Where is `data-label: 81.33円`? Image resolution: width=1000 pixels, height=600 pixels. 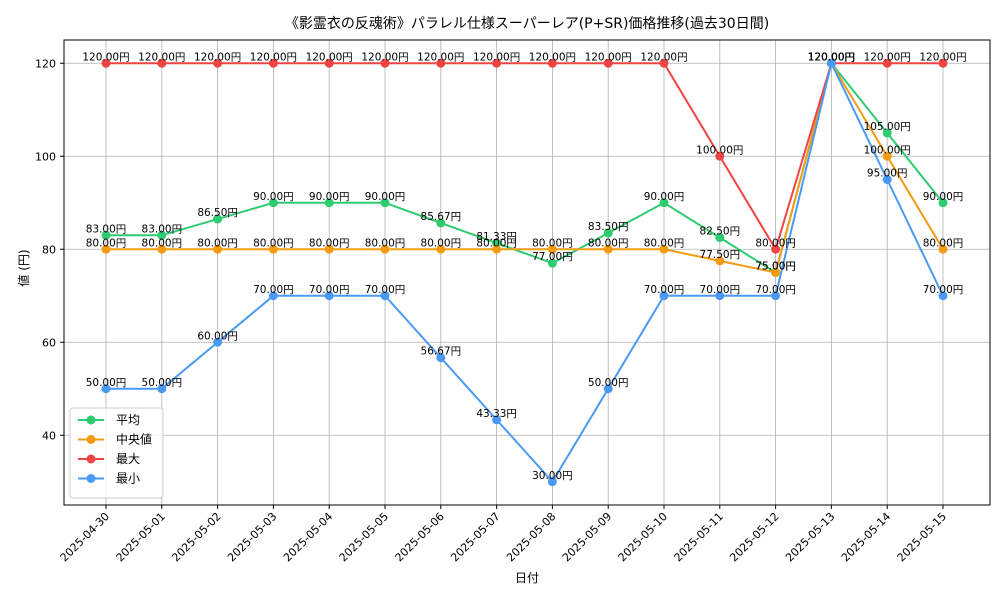 data-label: 81.33円 is located at coordinates (496, 237).